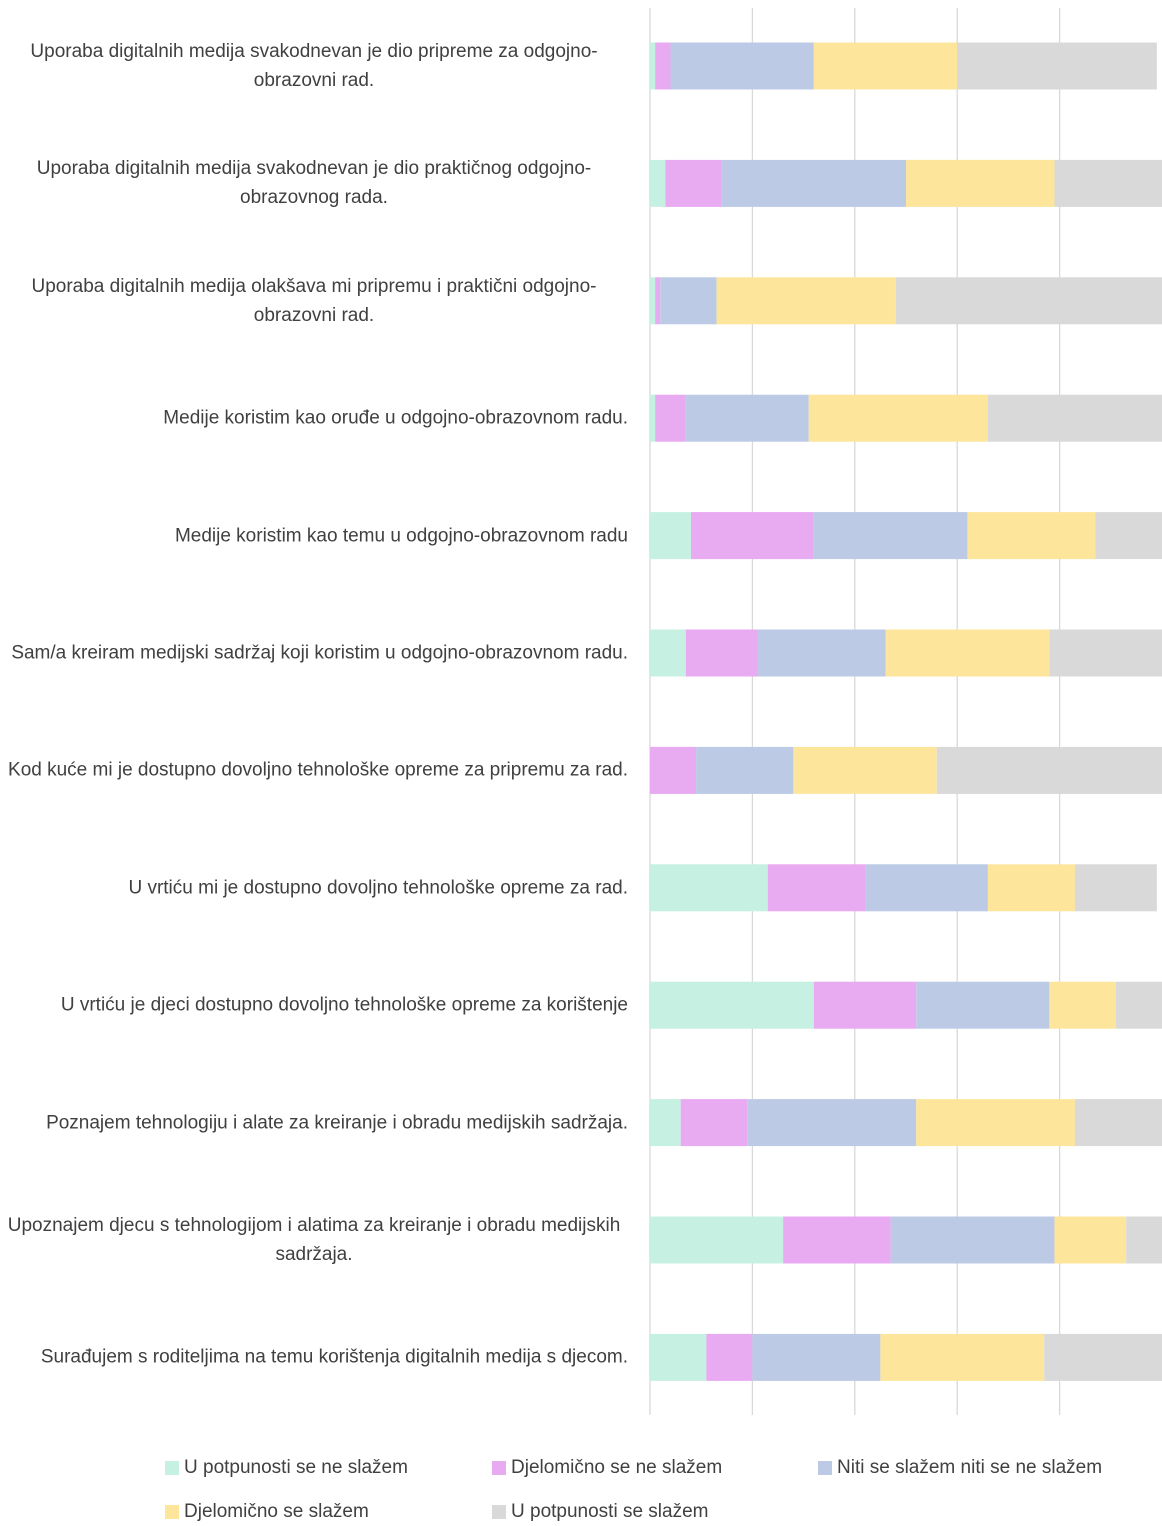 The image size is (1162, 1526). Describe the element at coordinates (276, 1511) in the screenshot. I see `legend-label: Djelomično se slažem` at that location.